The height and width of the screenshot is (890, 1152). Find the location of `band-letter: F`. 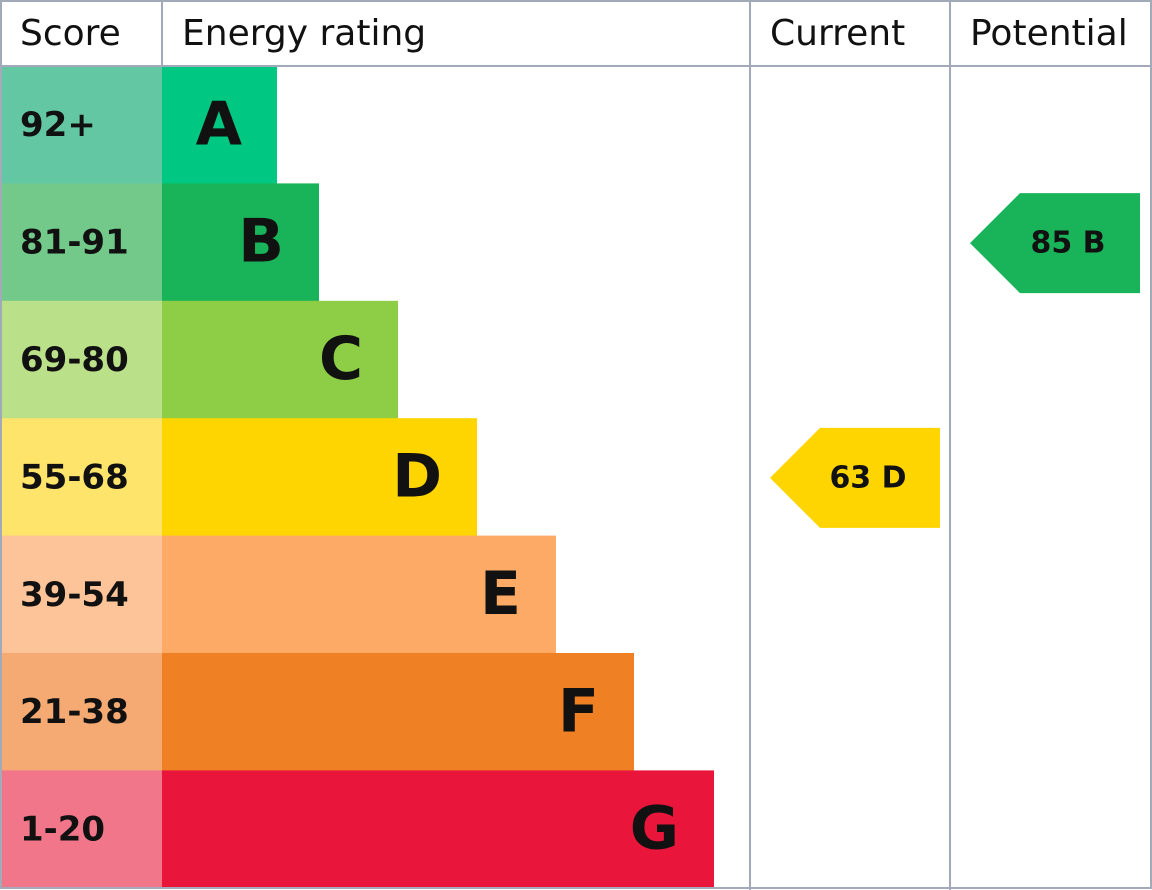

band-letter: F is located at coordinates (578, 711).